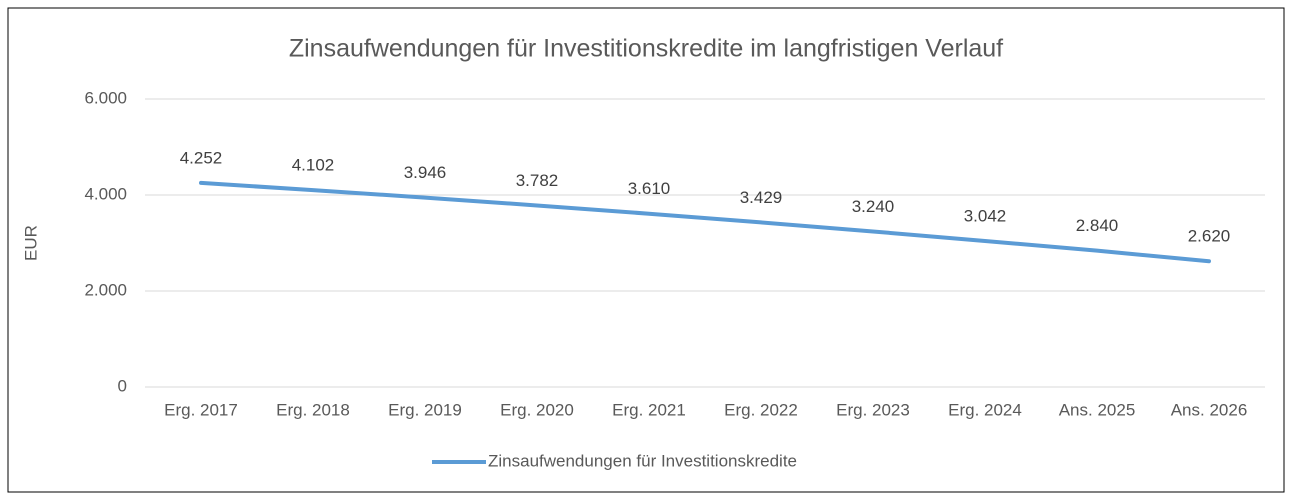 This screenshot has width=1293, height=494. Describe the element at coordinates (30, 243) in the screenshot. I see `y-axis-label: EUR` at that location.